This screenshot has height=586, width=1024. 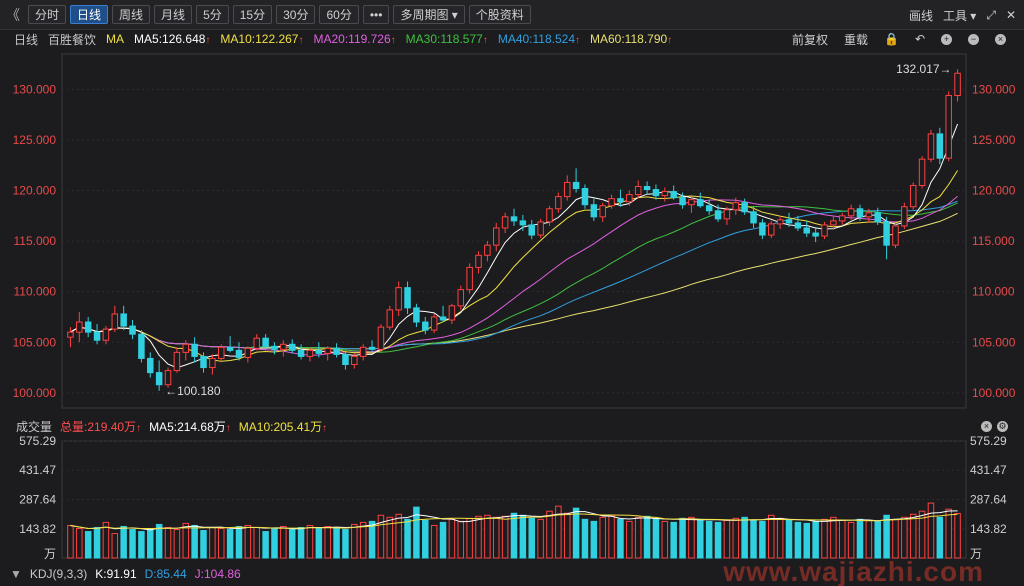 I want to click on price-tick-left: 120.000, so click(x=35, y=191).